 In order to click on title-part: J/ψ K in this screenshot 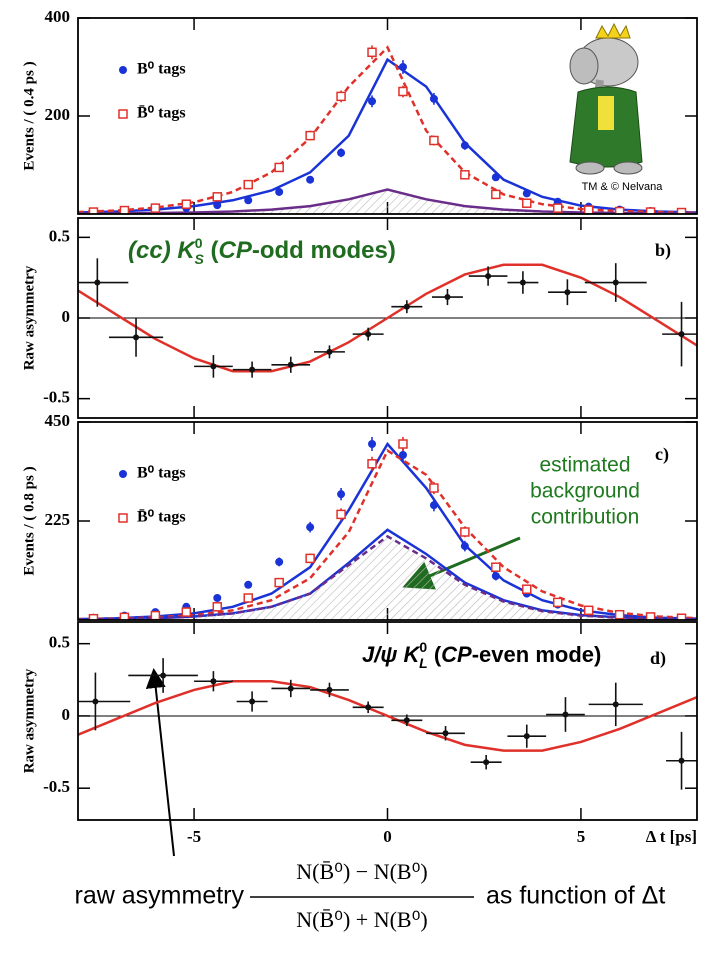, I will do `click(391, 654)`.